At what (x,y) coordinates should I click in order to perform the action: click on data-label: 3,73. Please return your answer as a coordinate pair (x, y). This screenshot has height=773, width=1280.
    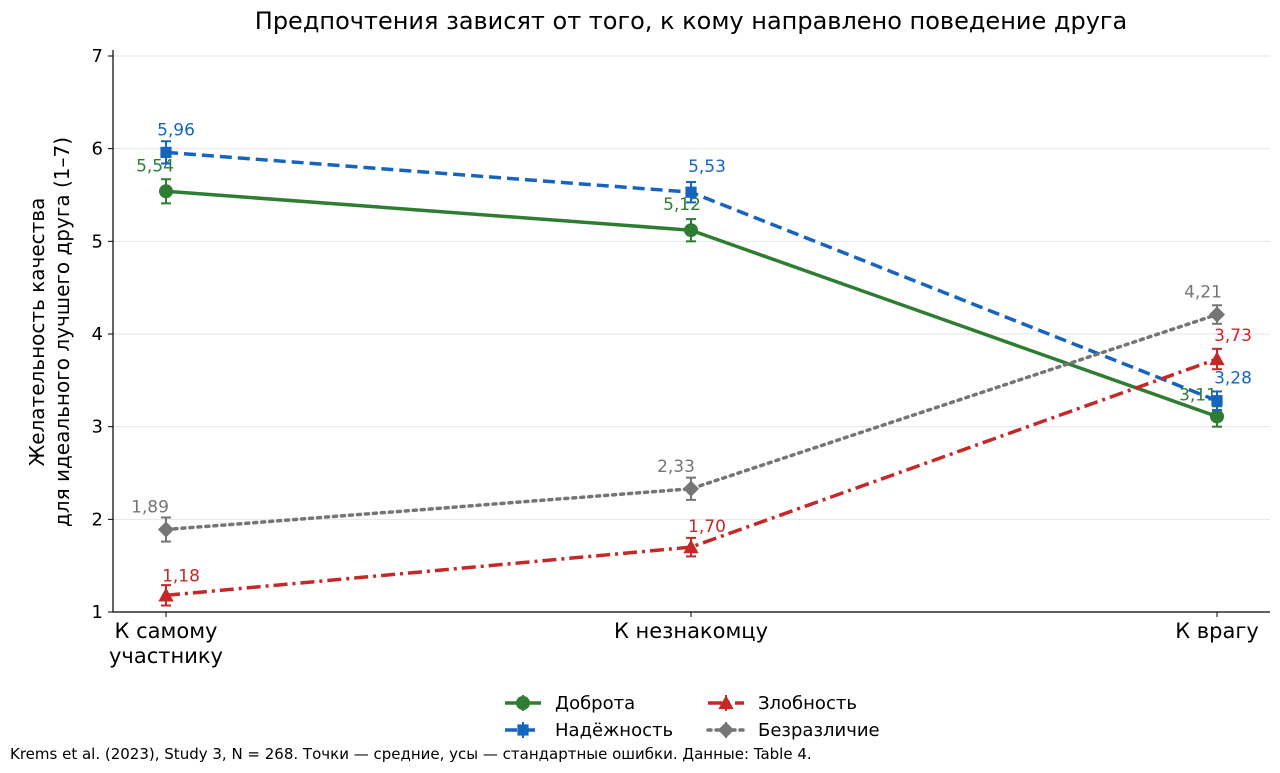
    Looking at the image, I should click on (1233, 336).